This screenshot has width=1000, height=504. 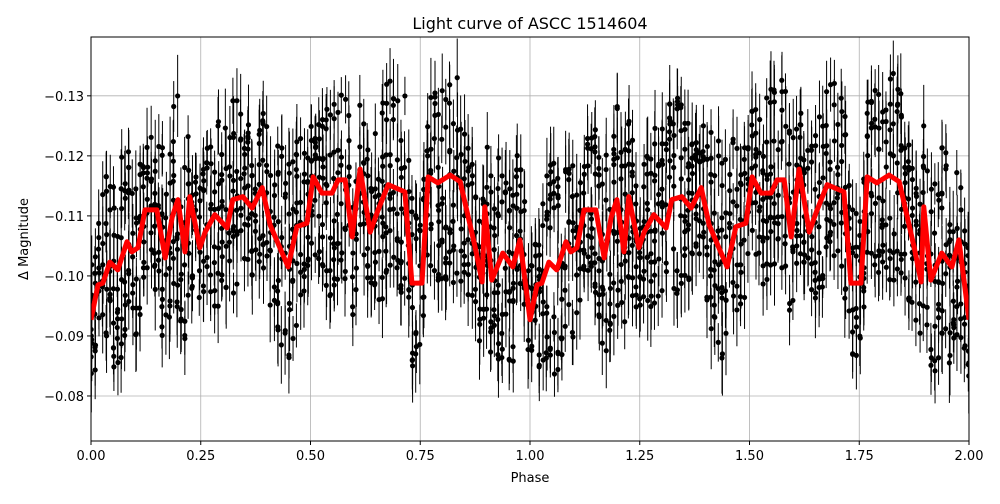 I want to click on y-tick-label: −0.12, so click(x=64, y=157).